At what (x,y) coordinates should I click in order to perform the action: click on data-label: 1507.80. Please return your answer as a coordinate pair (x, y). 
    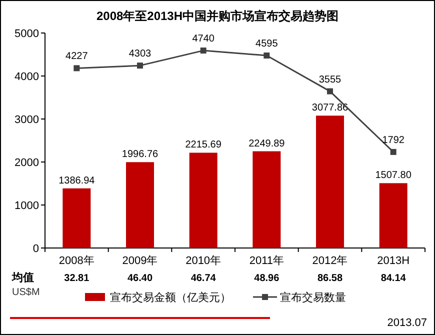
    Looking at the image, I should click on (393, 176).